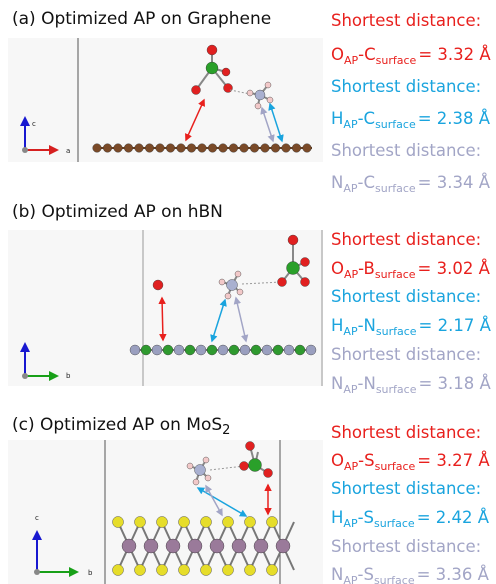 This screenshot has height=584, width=496. What do you see at coordinates (453, 517) in the screenshot?
I see `distance-value: = 2.42 Å` at bounding box center [453, 517].